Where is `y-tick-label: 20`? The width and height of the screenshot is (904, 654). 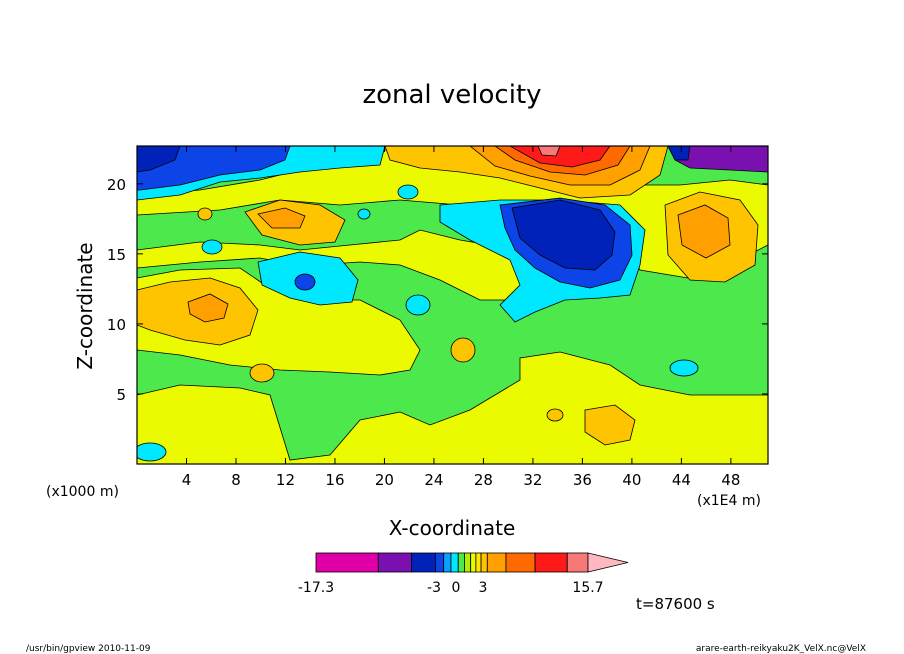
y-tick-label: 20 is located at coordinates (116, 185).